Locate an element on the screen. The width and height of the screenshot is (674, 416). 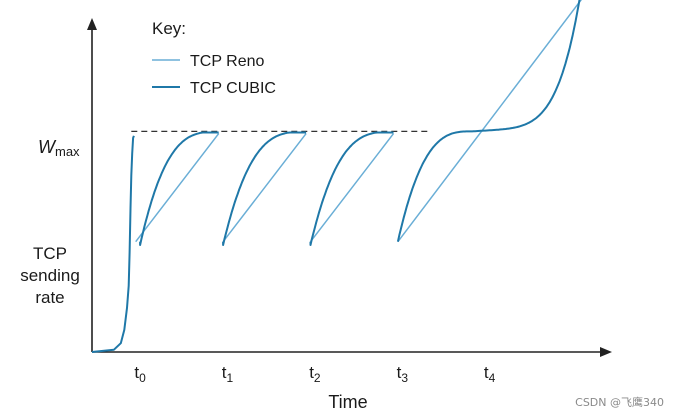
y-axis-arrow is located at coordinates (92, 24).